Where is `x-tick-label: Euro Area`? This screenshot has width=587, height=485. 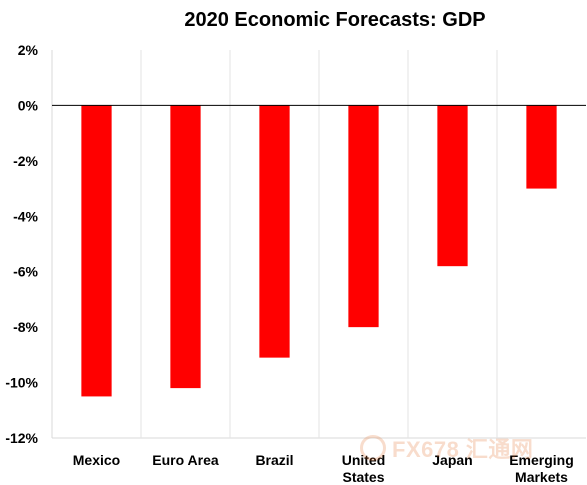 x-tick-label: Euro Area is located at coordinates (185, 460).